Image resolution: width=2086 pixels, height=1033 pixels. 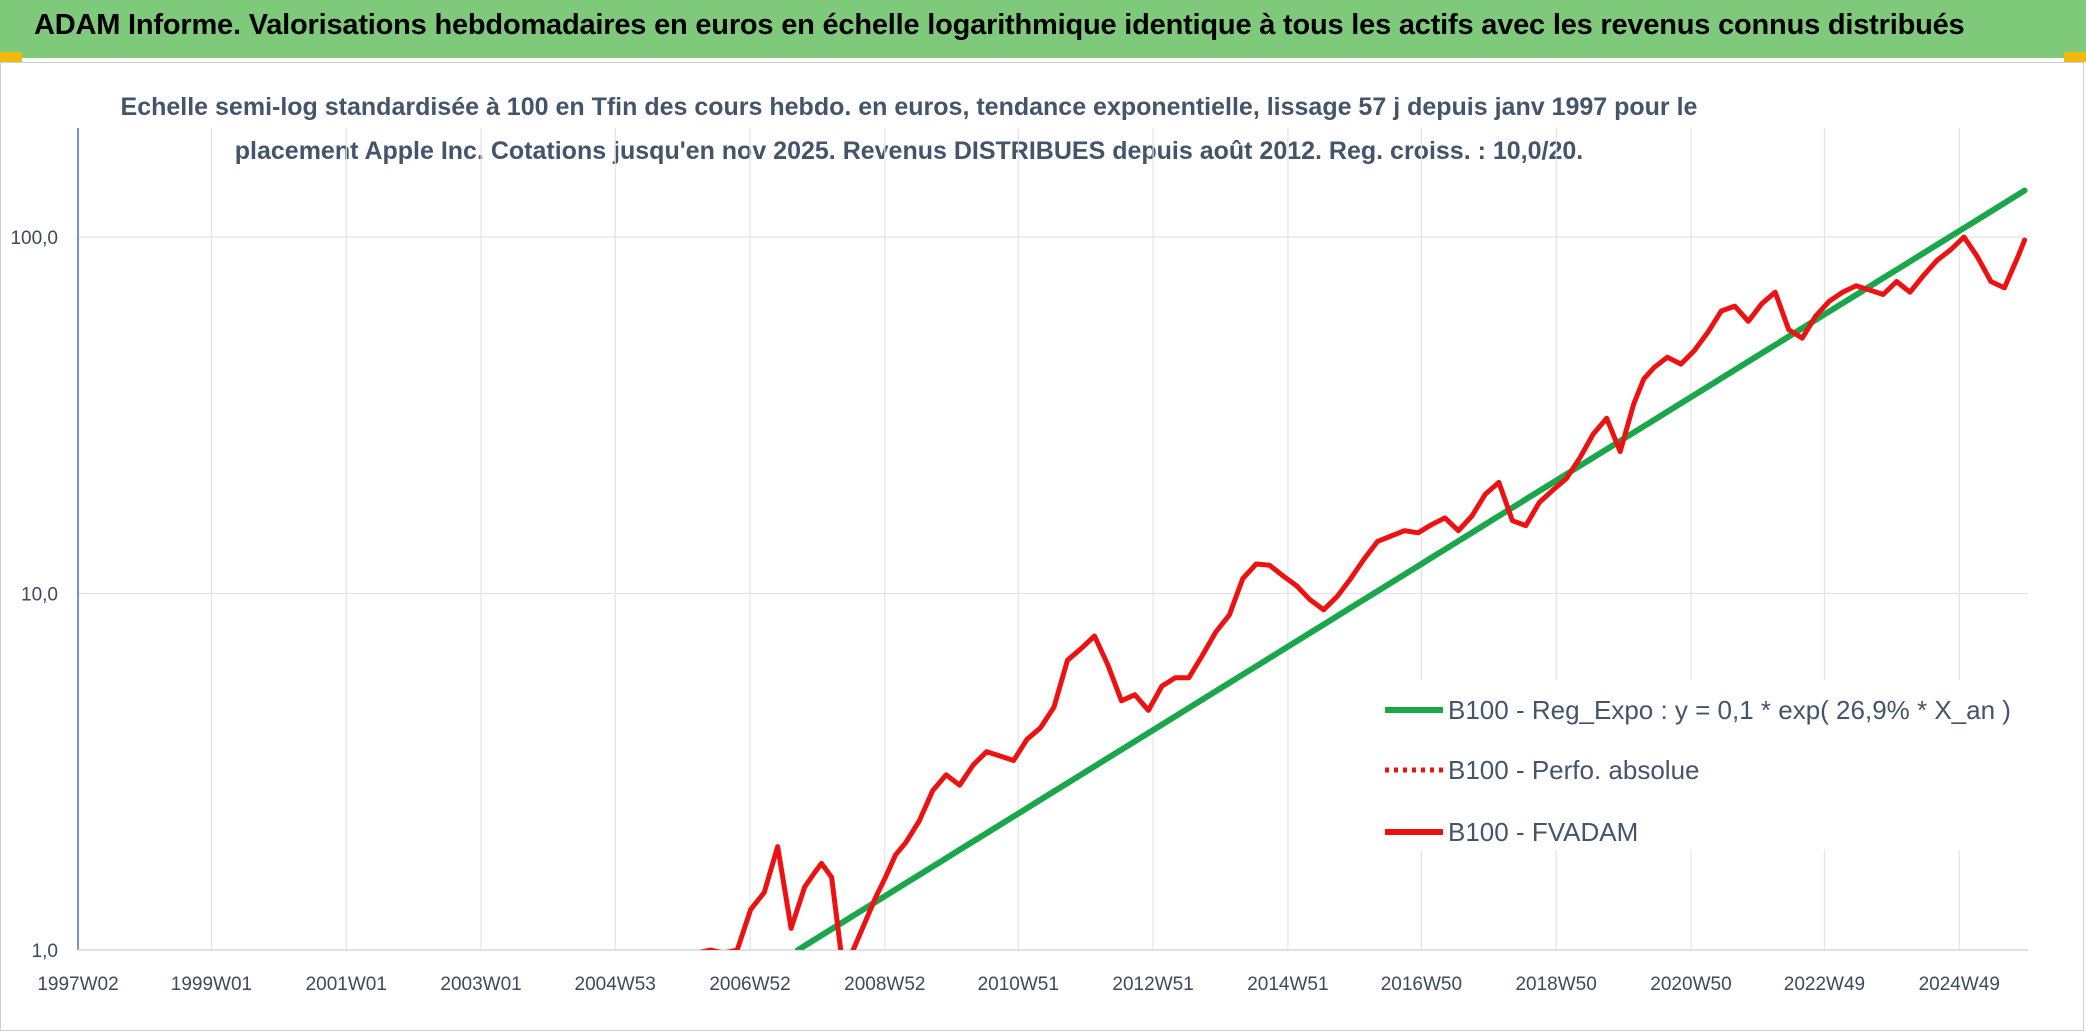 What do you see at coordinates (480, 984) in the screenshot?
I see `x-tick-label: 2003W01` at bounding box center [480, 984].